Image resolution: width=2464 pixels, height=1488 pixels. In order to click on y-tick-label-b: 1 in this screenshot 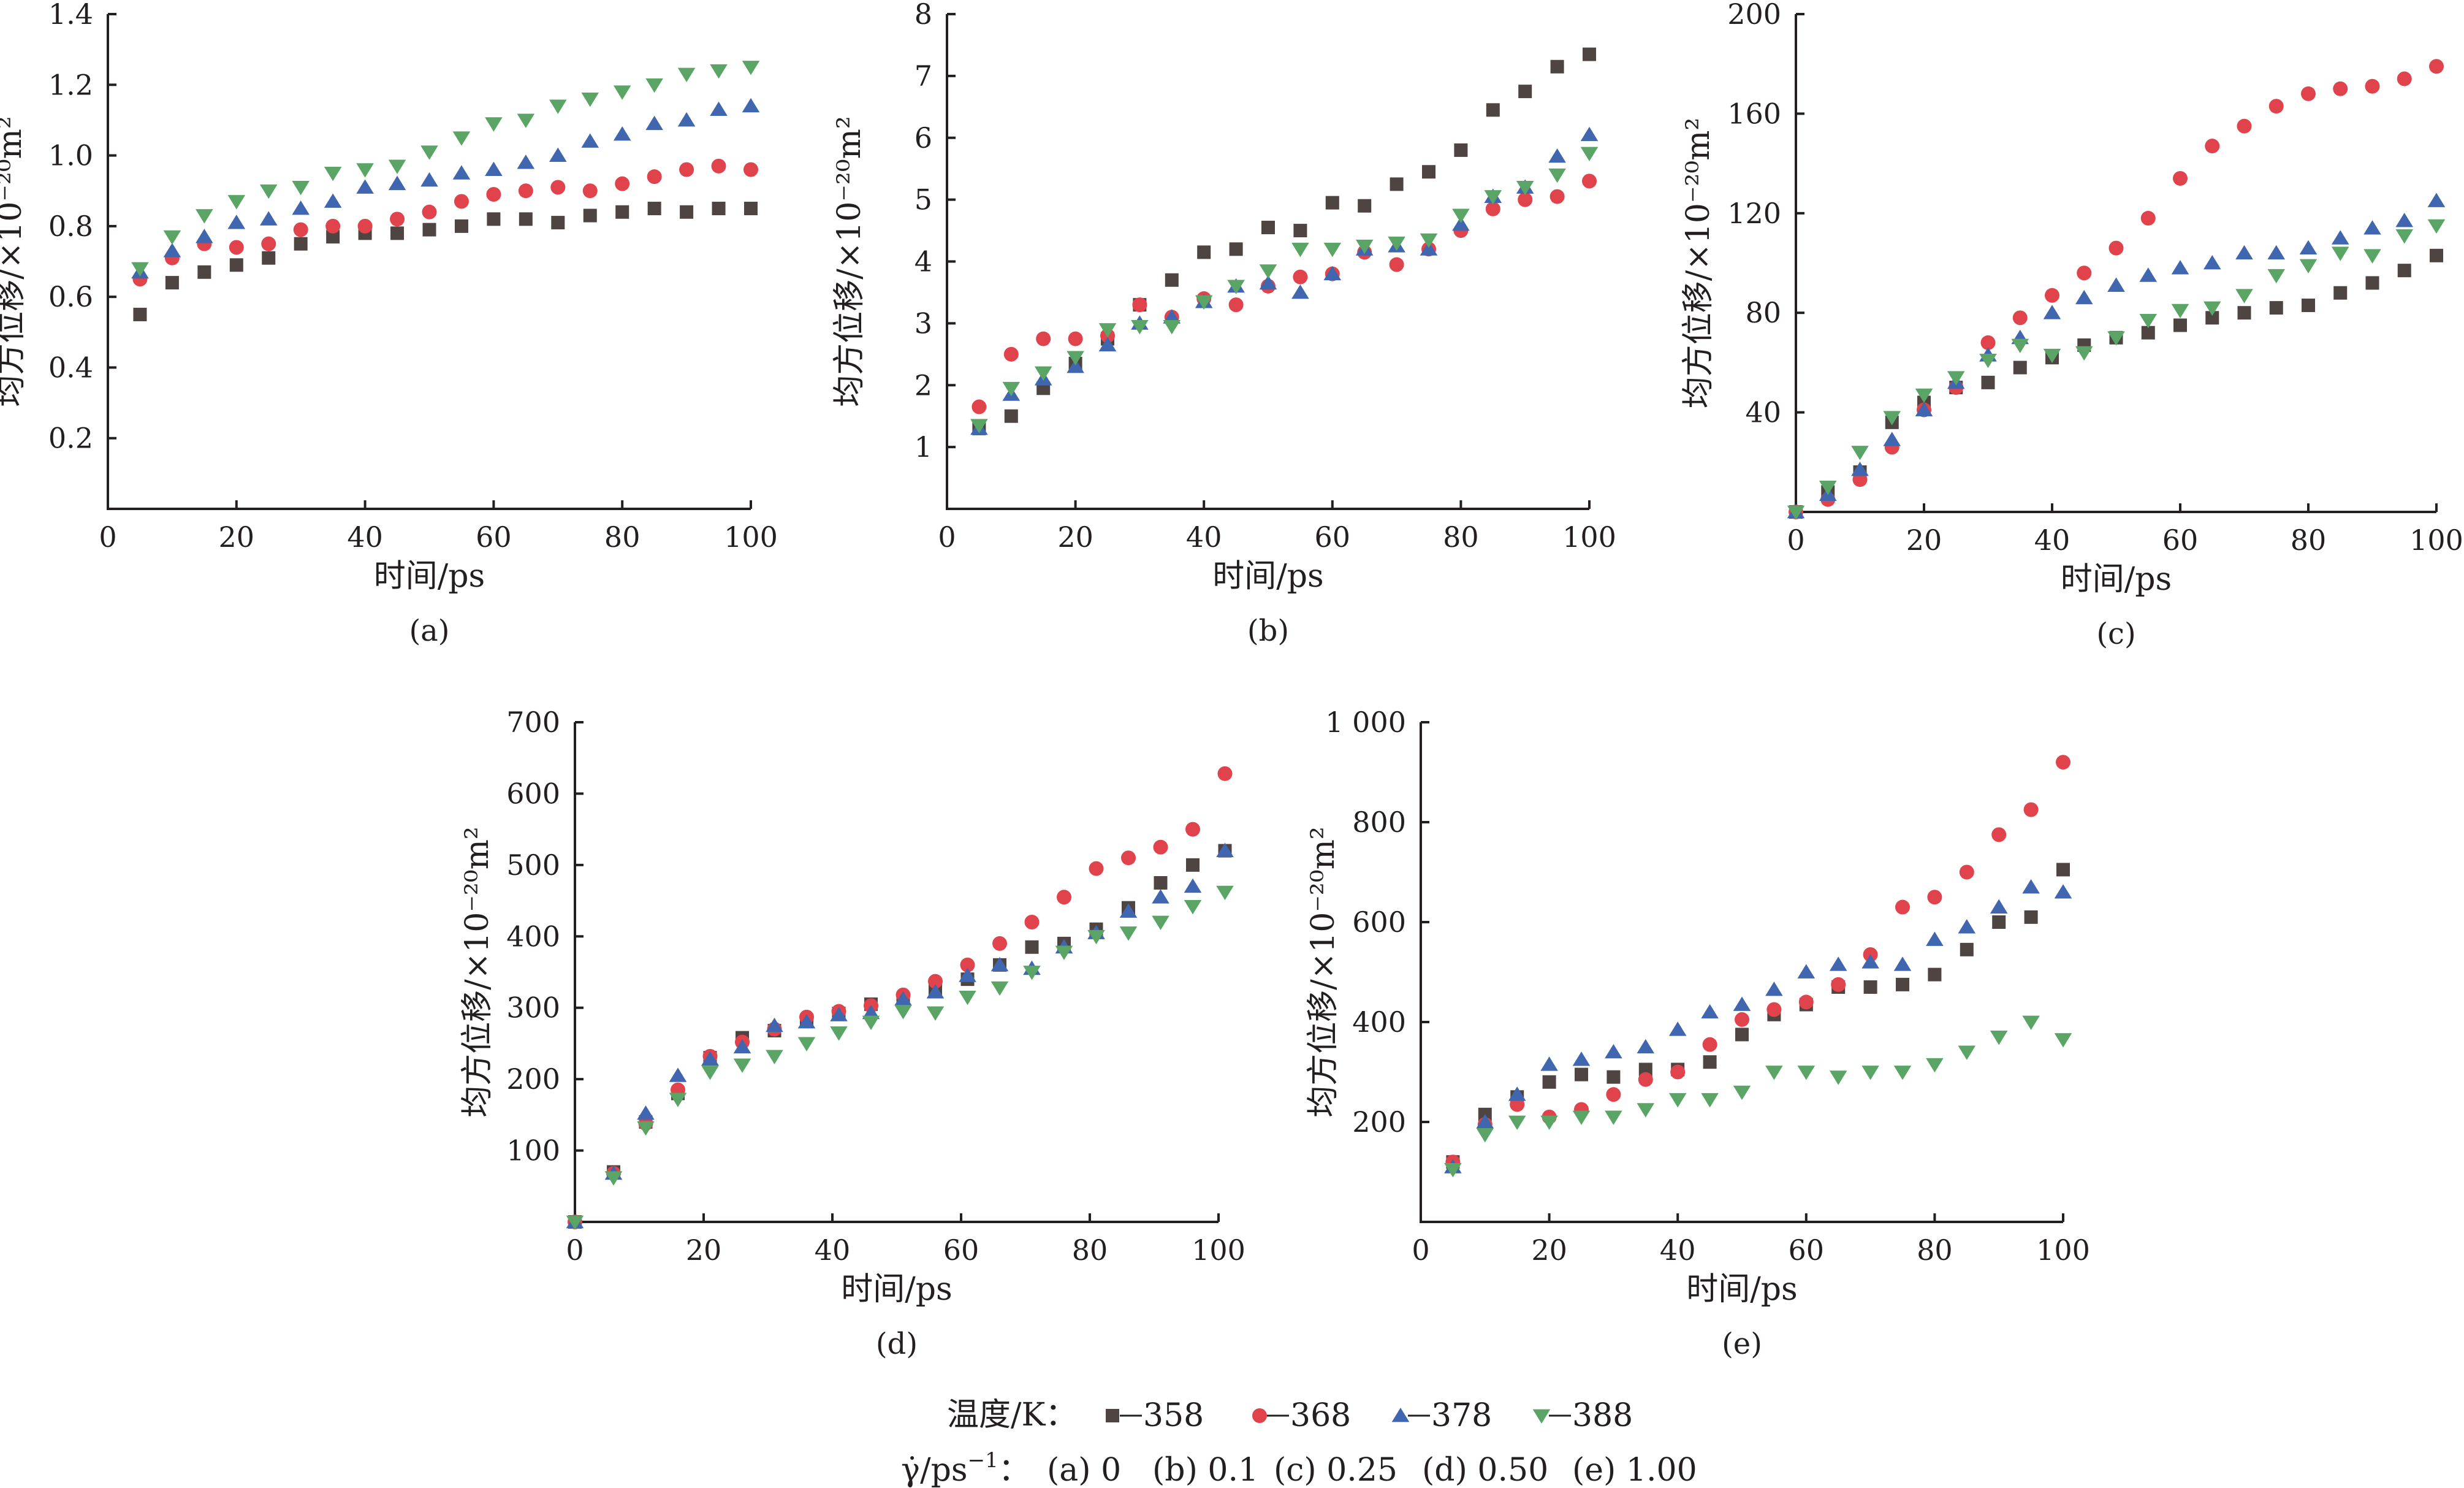, I will do `click(923, 447)`.